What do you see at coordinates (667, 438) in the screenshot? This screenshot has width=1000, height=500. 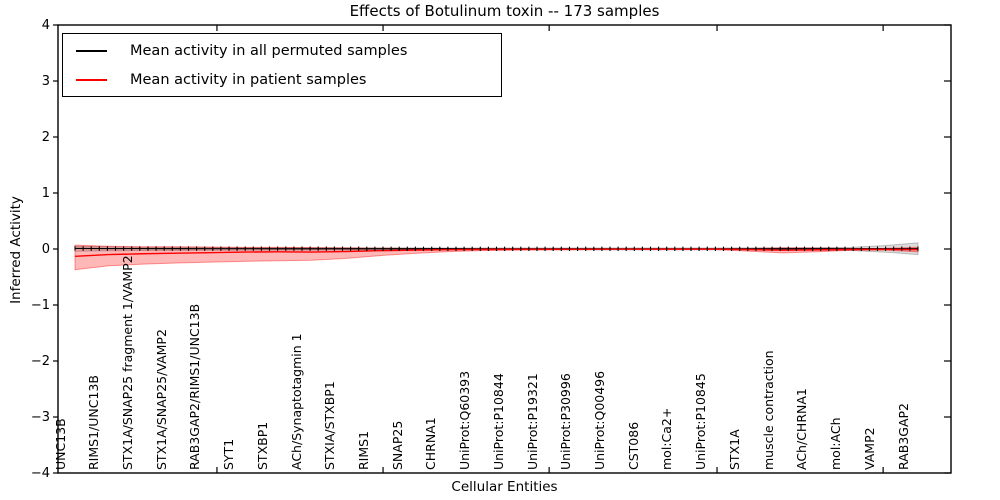 I see `x-tick-label: mol:Ca2+` at bounding box center [667, 438].